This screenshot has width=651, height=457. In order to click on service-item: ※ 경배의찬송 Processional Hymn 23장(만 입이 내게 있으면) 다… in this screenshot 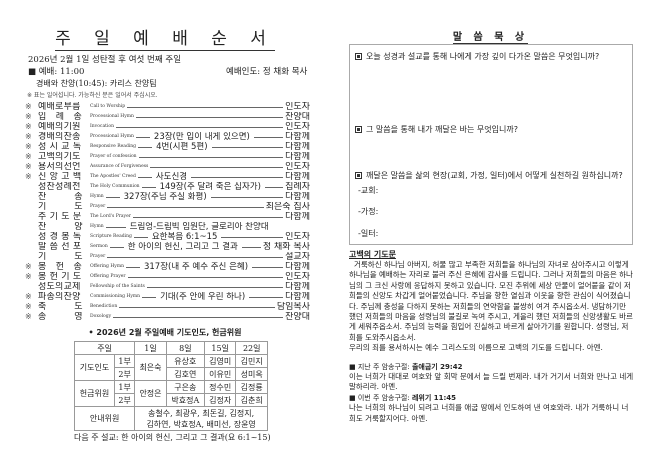, I will do `click(167, 137)`.